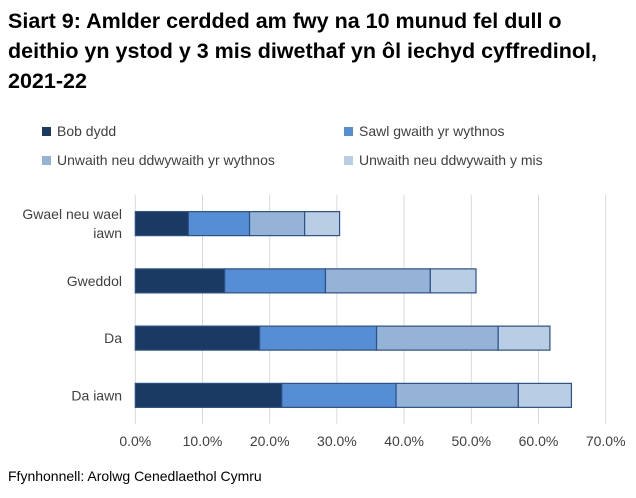  I want to click on legend-label: Bob dydd, so click(87, 131).